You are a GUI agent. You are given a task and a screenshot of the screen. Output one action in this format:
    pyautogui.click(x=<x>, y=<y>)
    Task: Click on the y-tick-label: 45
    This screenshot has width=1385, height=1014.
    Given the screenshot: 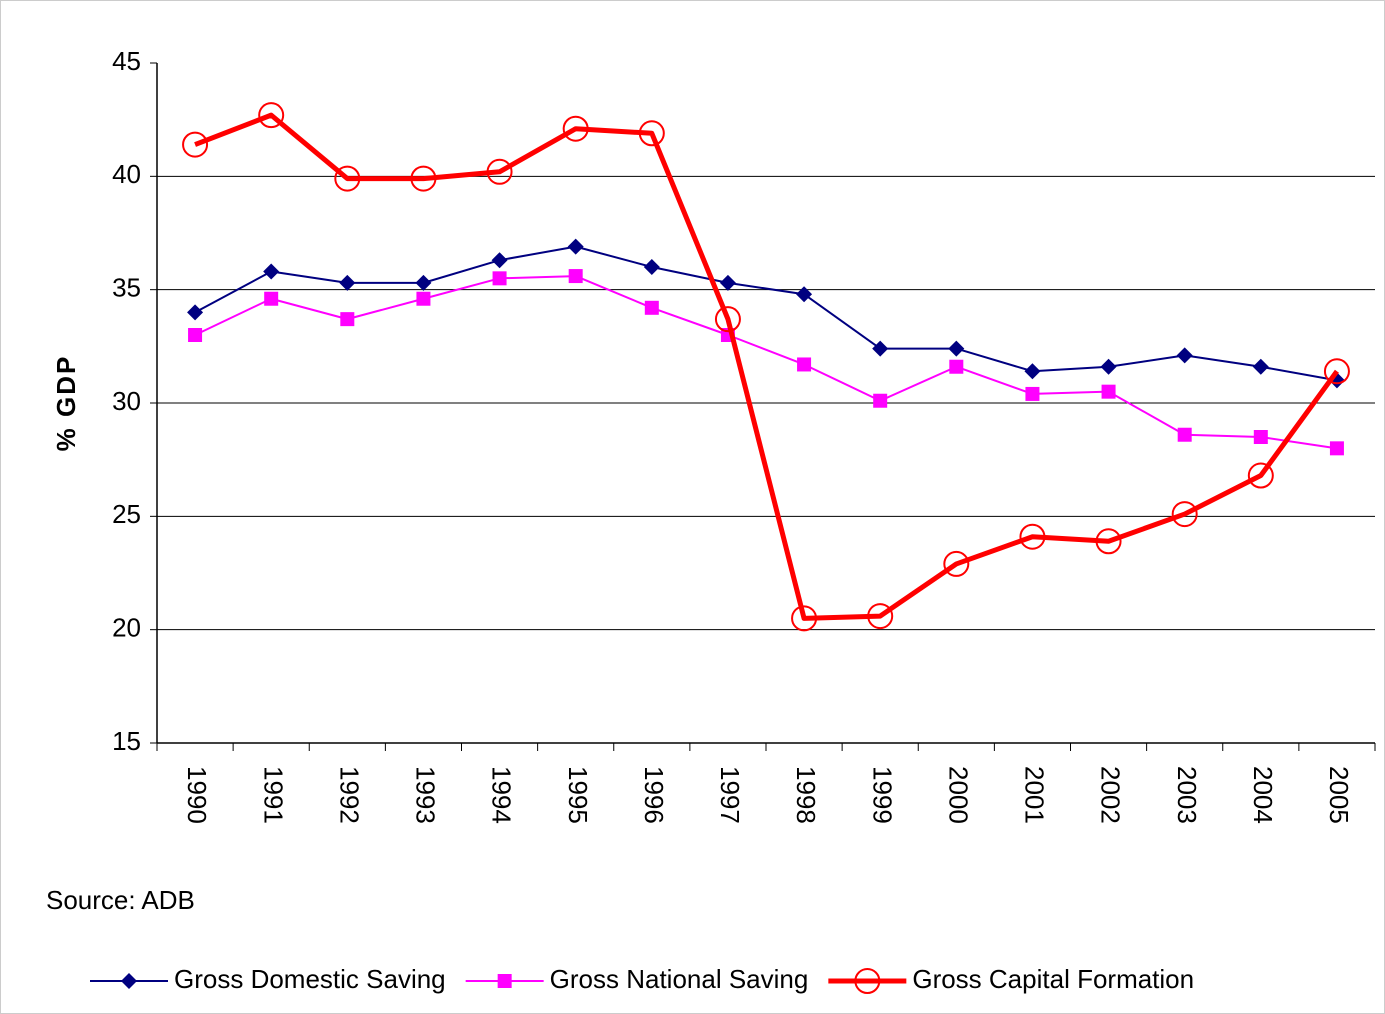 What is the action you would take?
    pyautogui.click(x=126, y=61)
    